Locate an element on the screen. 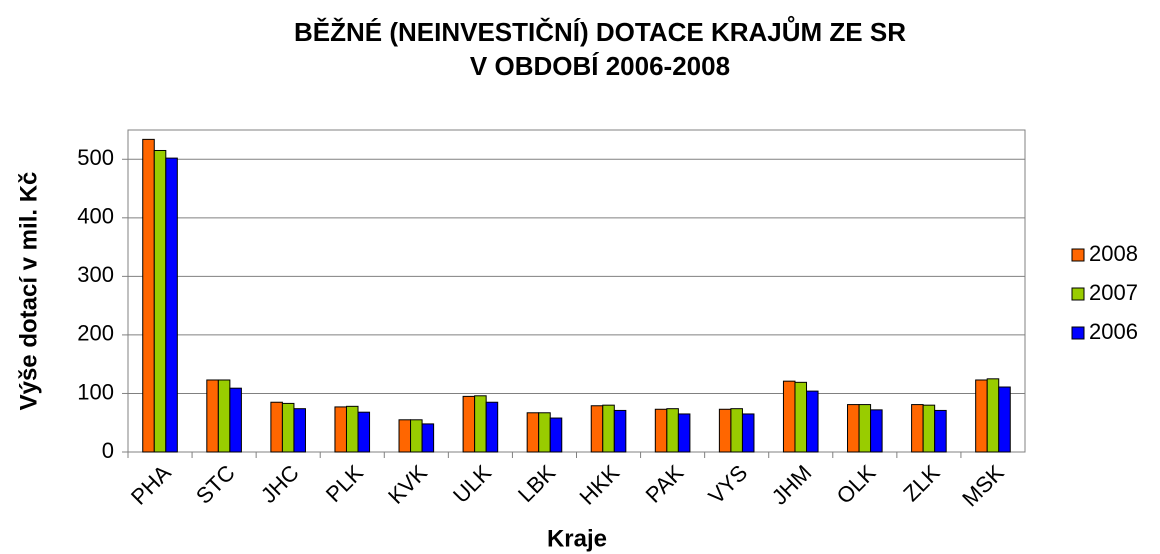 The width and height of the screenshot is (1160, 554). x-tick-label: KVK is located at coordinates (407, 484).